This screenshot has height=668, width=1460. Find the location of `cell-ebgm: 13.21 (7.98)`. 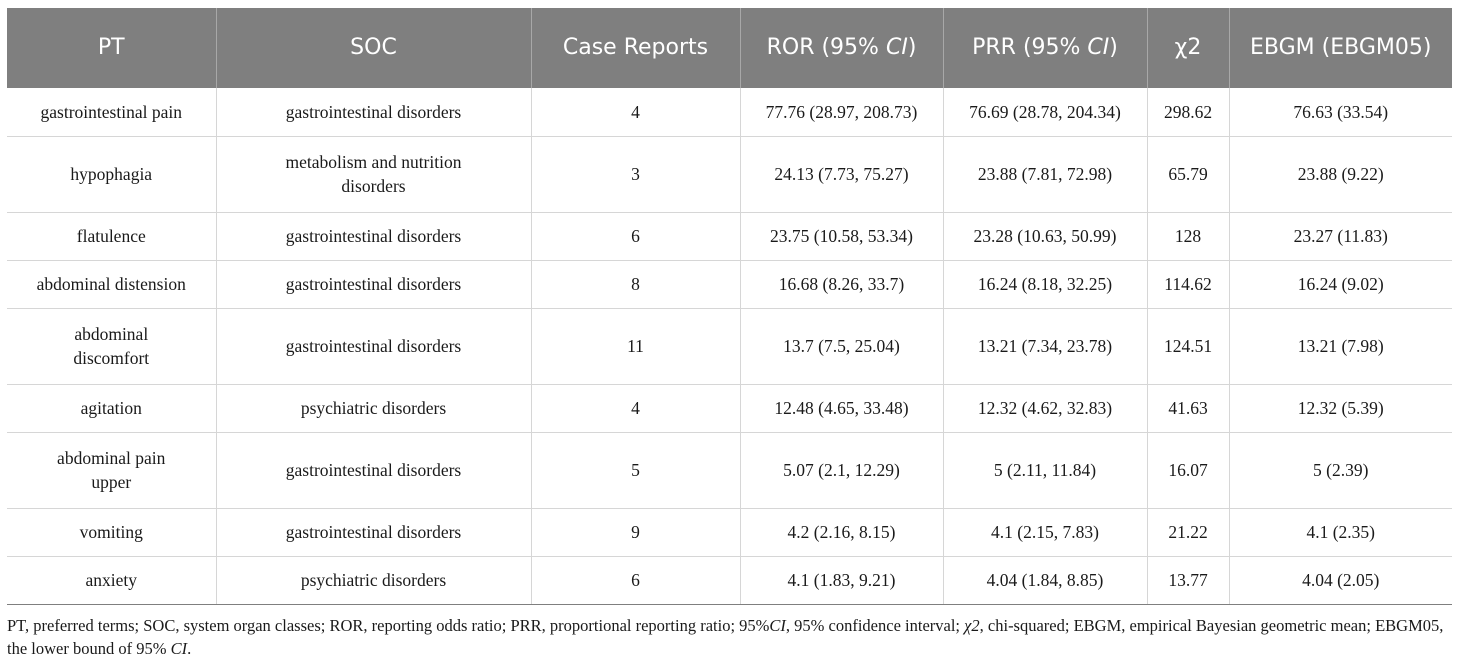

cell-ebgm: 13.21 (7.98) is located at coordinates (1340, 346).